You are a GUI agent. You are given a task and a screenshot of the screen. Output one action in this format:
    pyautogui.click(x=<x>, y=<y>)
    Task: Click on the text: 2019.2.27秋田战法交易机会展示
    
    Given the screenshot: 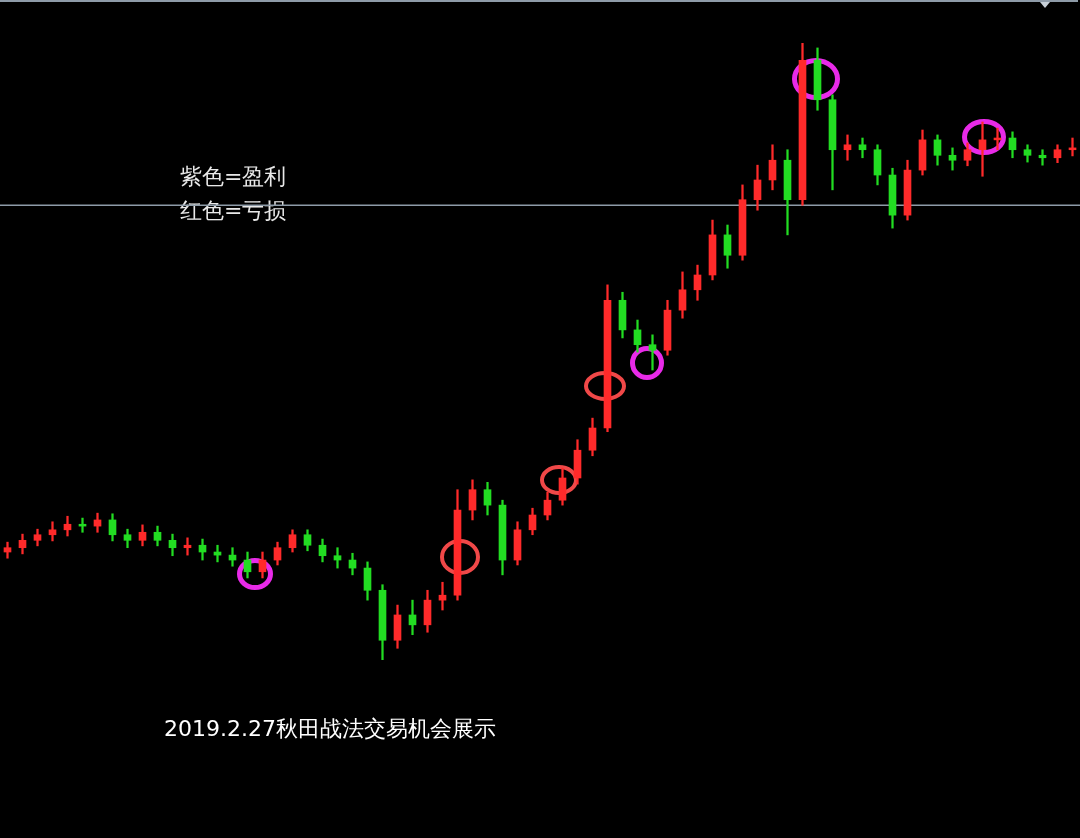 What is the action you would take?
    pyautogui.click(x=330, y=729)
    